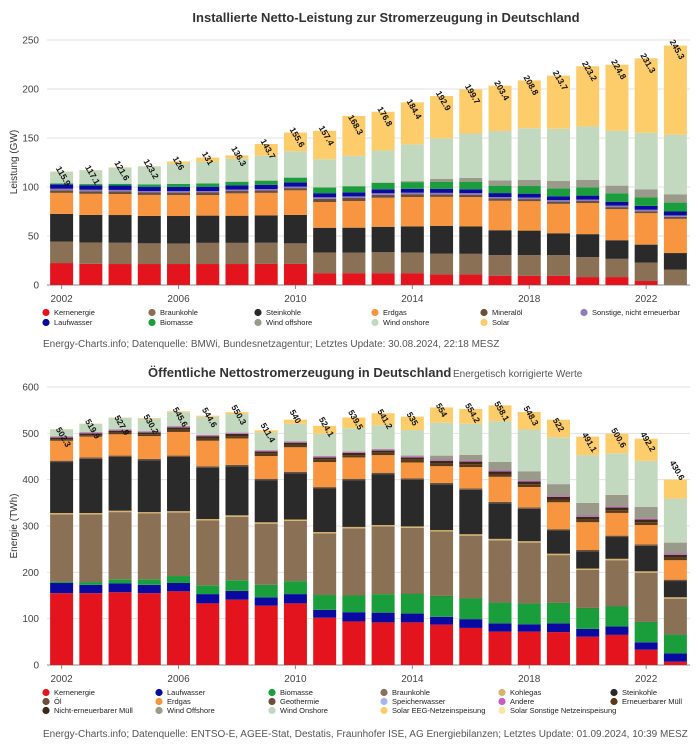 This screenshot has width=700, height=749. Describe the element at coordinates (67, 322) in the screenshot. I see `legend-item: Laufwasser` at that location.